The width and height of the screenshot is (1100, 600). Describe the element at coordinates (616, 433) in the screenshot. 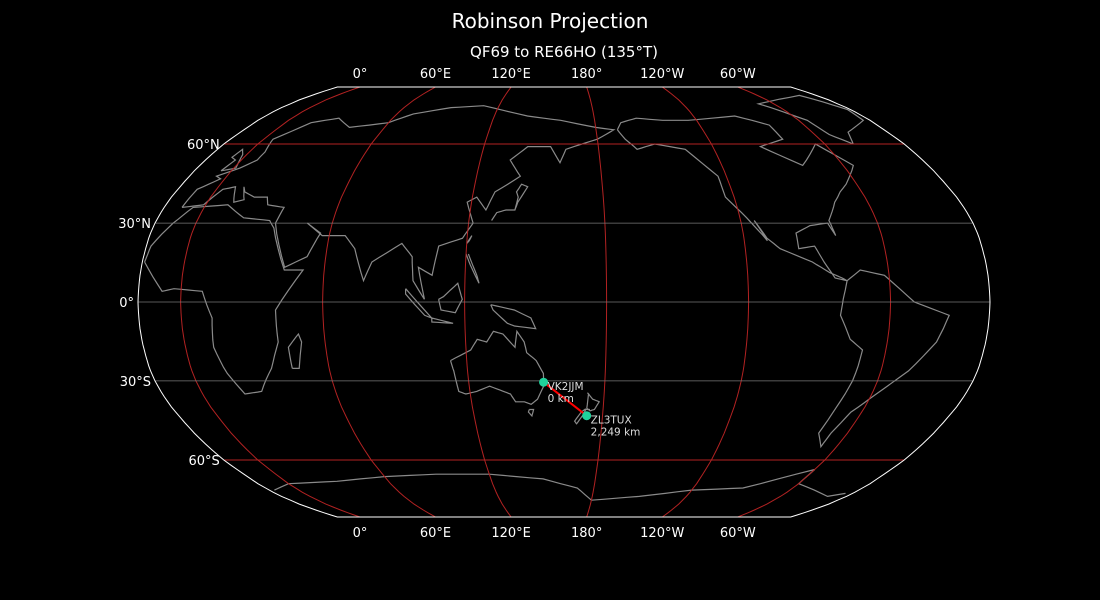

I see `station-distance-label: 2,249 km` at that location.